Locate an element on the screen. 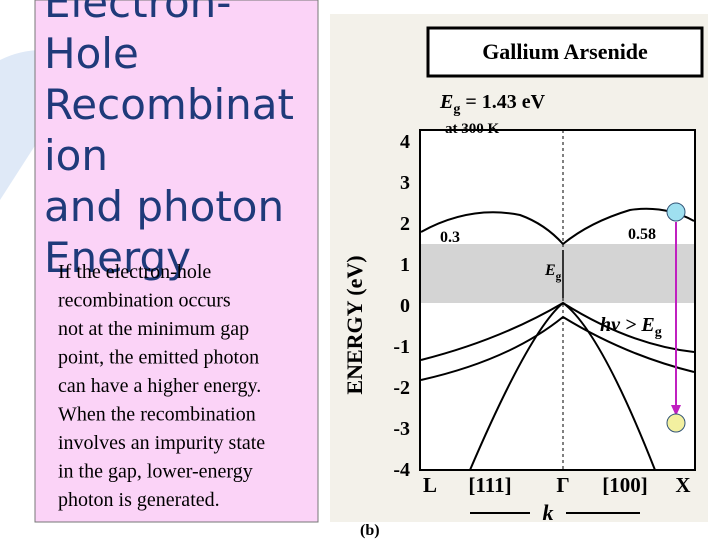 The height and width of the screenshot is (540, 720). body-line: involves an impurity state is located at coordinates (161, 443).